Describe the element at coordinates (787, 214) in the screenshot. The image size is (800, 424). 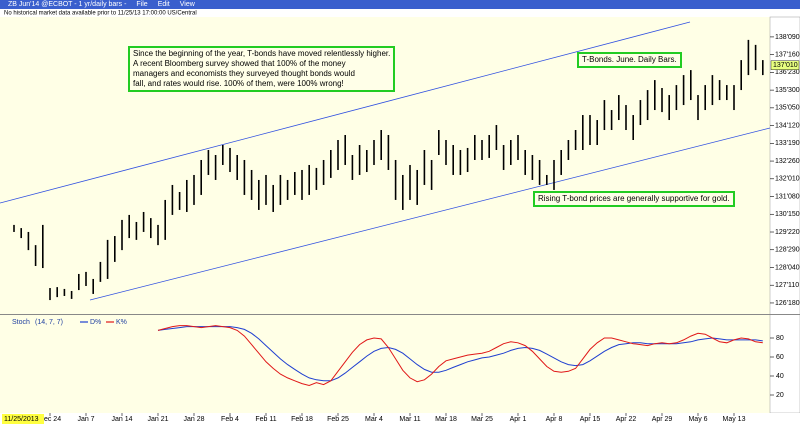
I see `y-tick-label: 130'150` at that location.